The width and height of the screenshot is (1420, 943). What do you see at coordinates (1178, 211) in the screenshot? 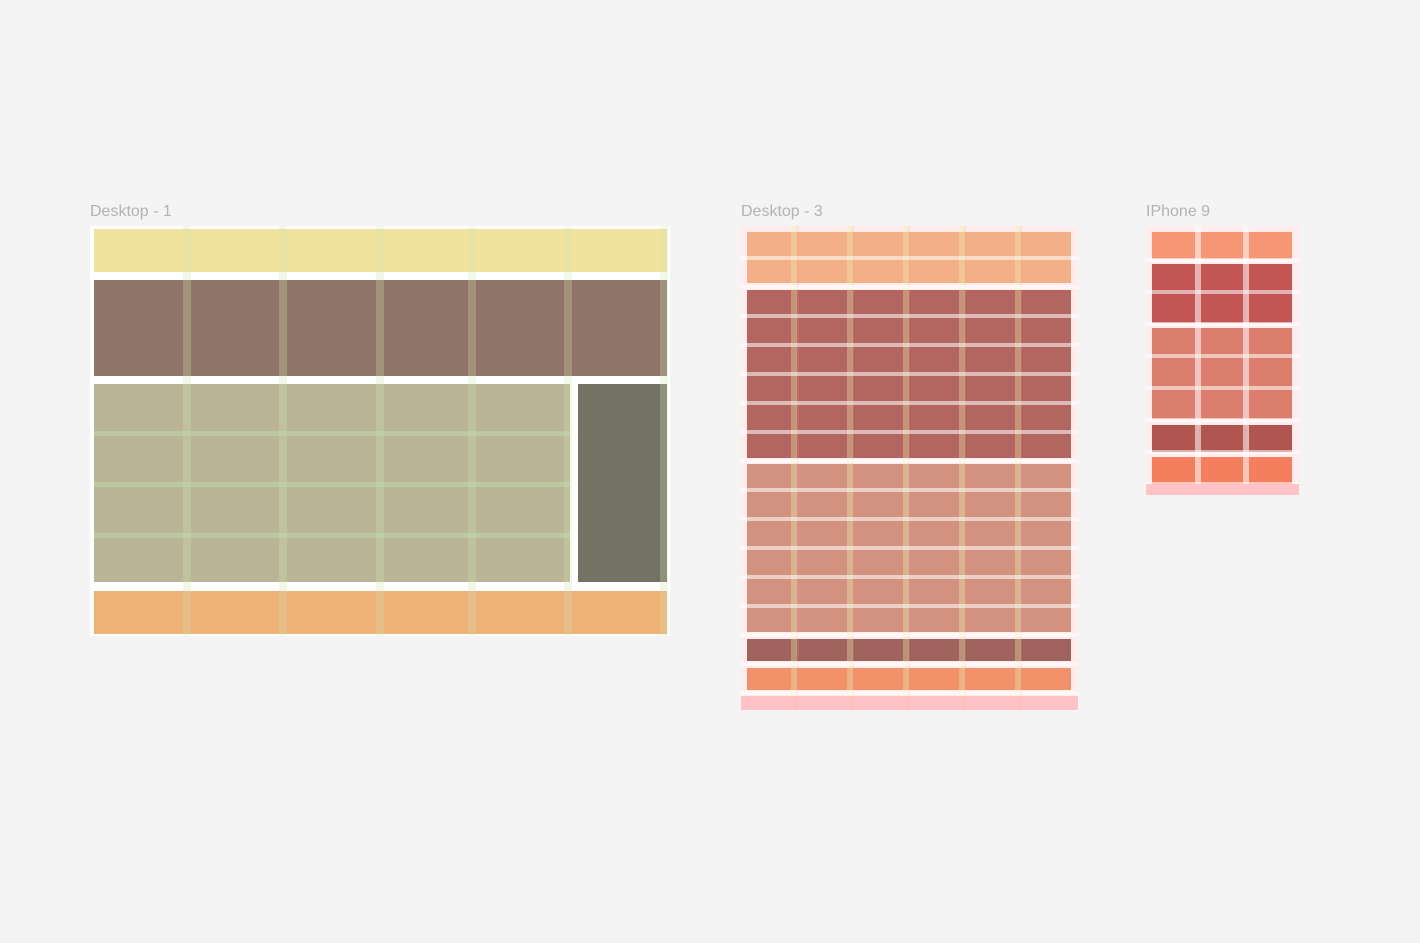
I see `frame-label-iphone-9: IPhone 9` at bounding box center [1178, 211].